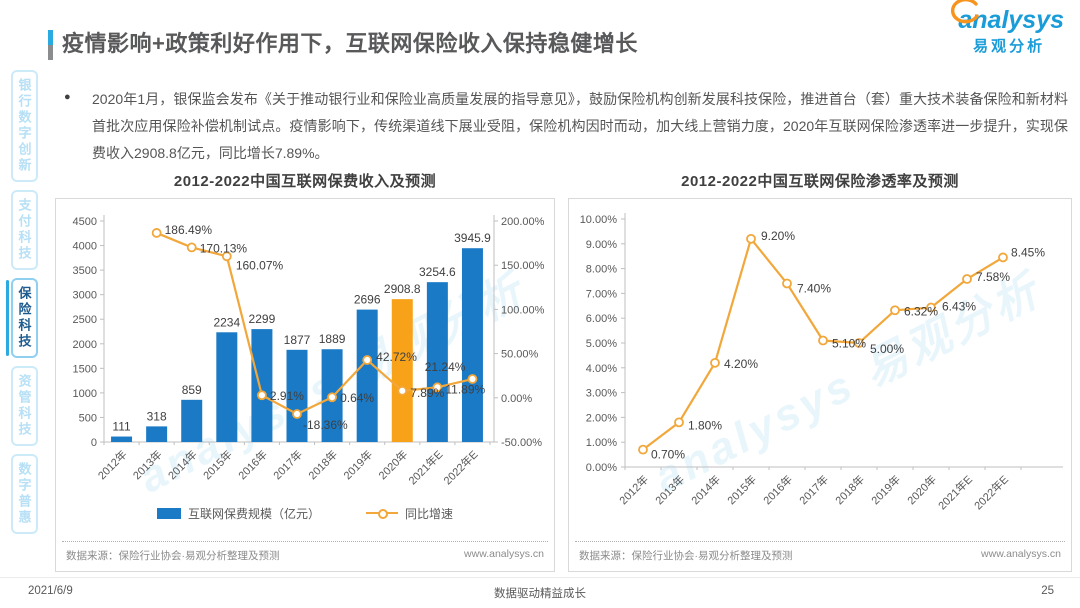 The width and height of the screenshot is (1080, 608). I want to click on svg-text: 7.00%, so click(601, 294).